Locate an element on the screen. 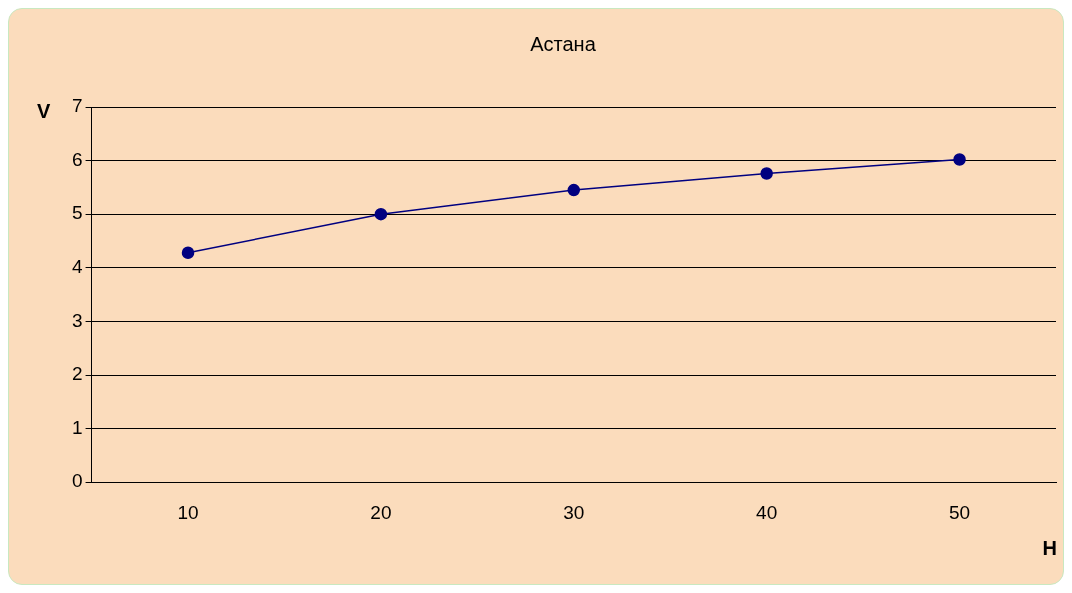  y-tick-label: 1 is located at coordinates (77, 427).